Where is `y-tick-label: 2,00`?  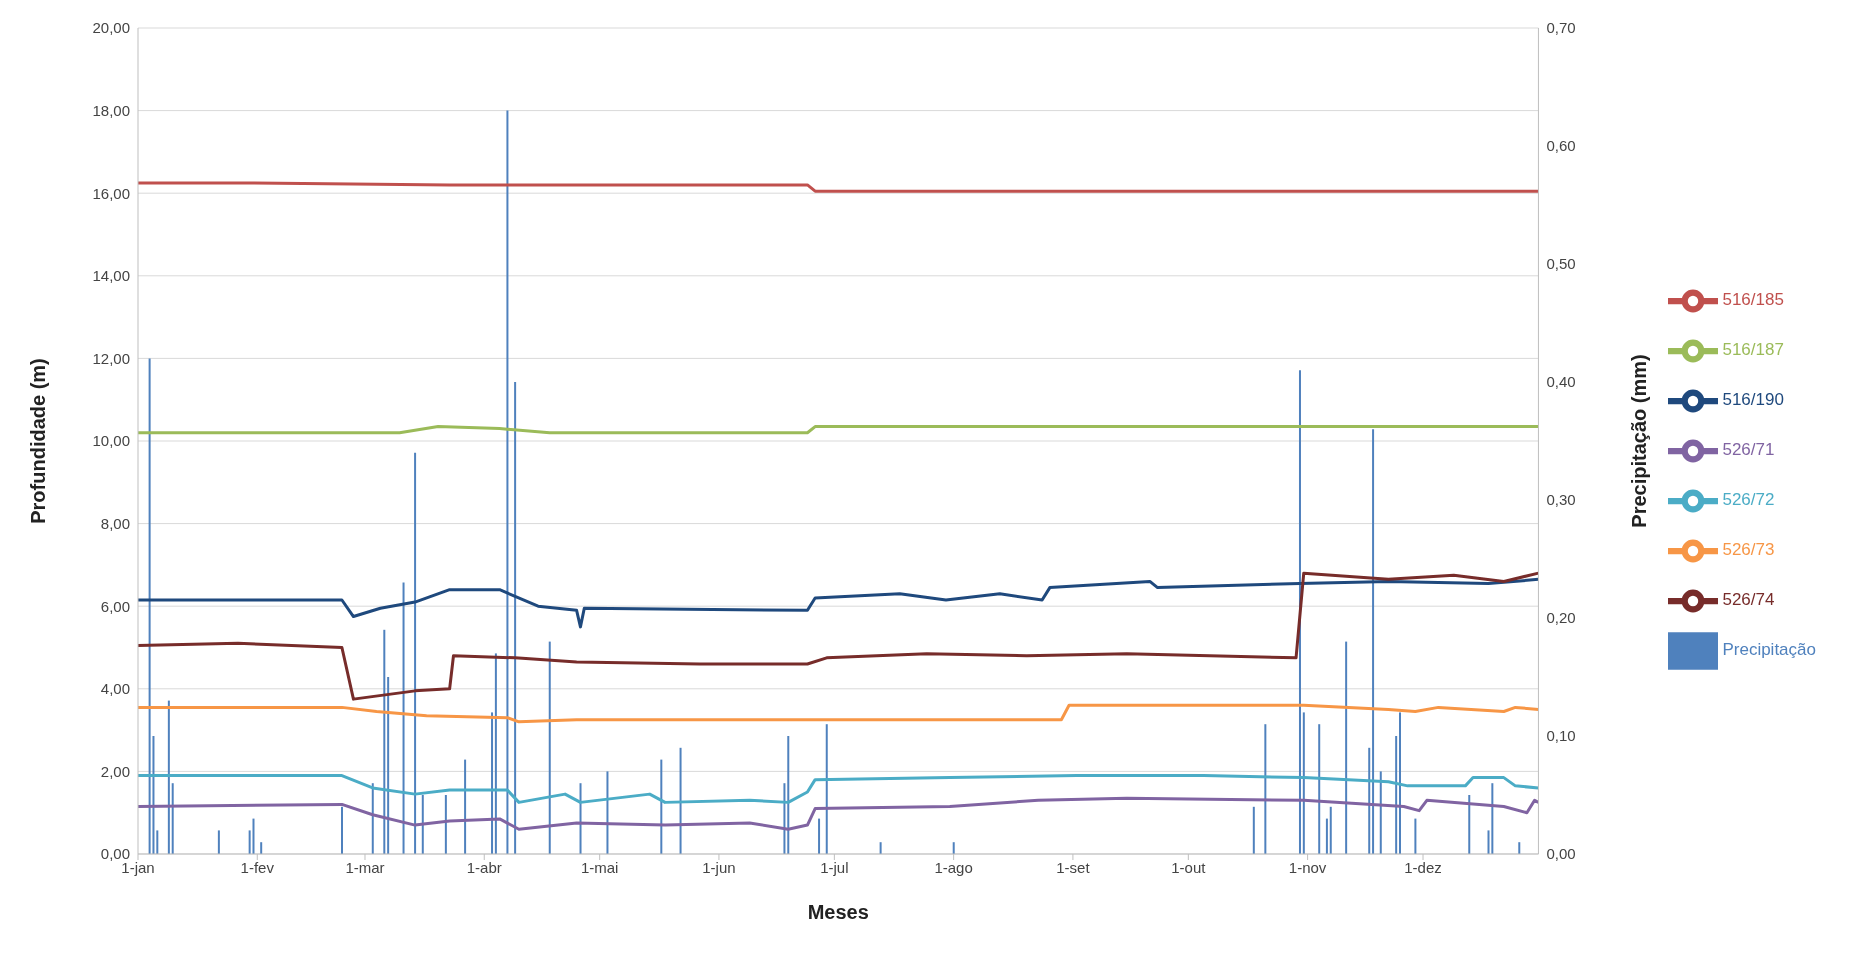 y-tick-label: 2,00 is located at coordinates (115, 771).